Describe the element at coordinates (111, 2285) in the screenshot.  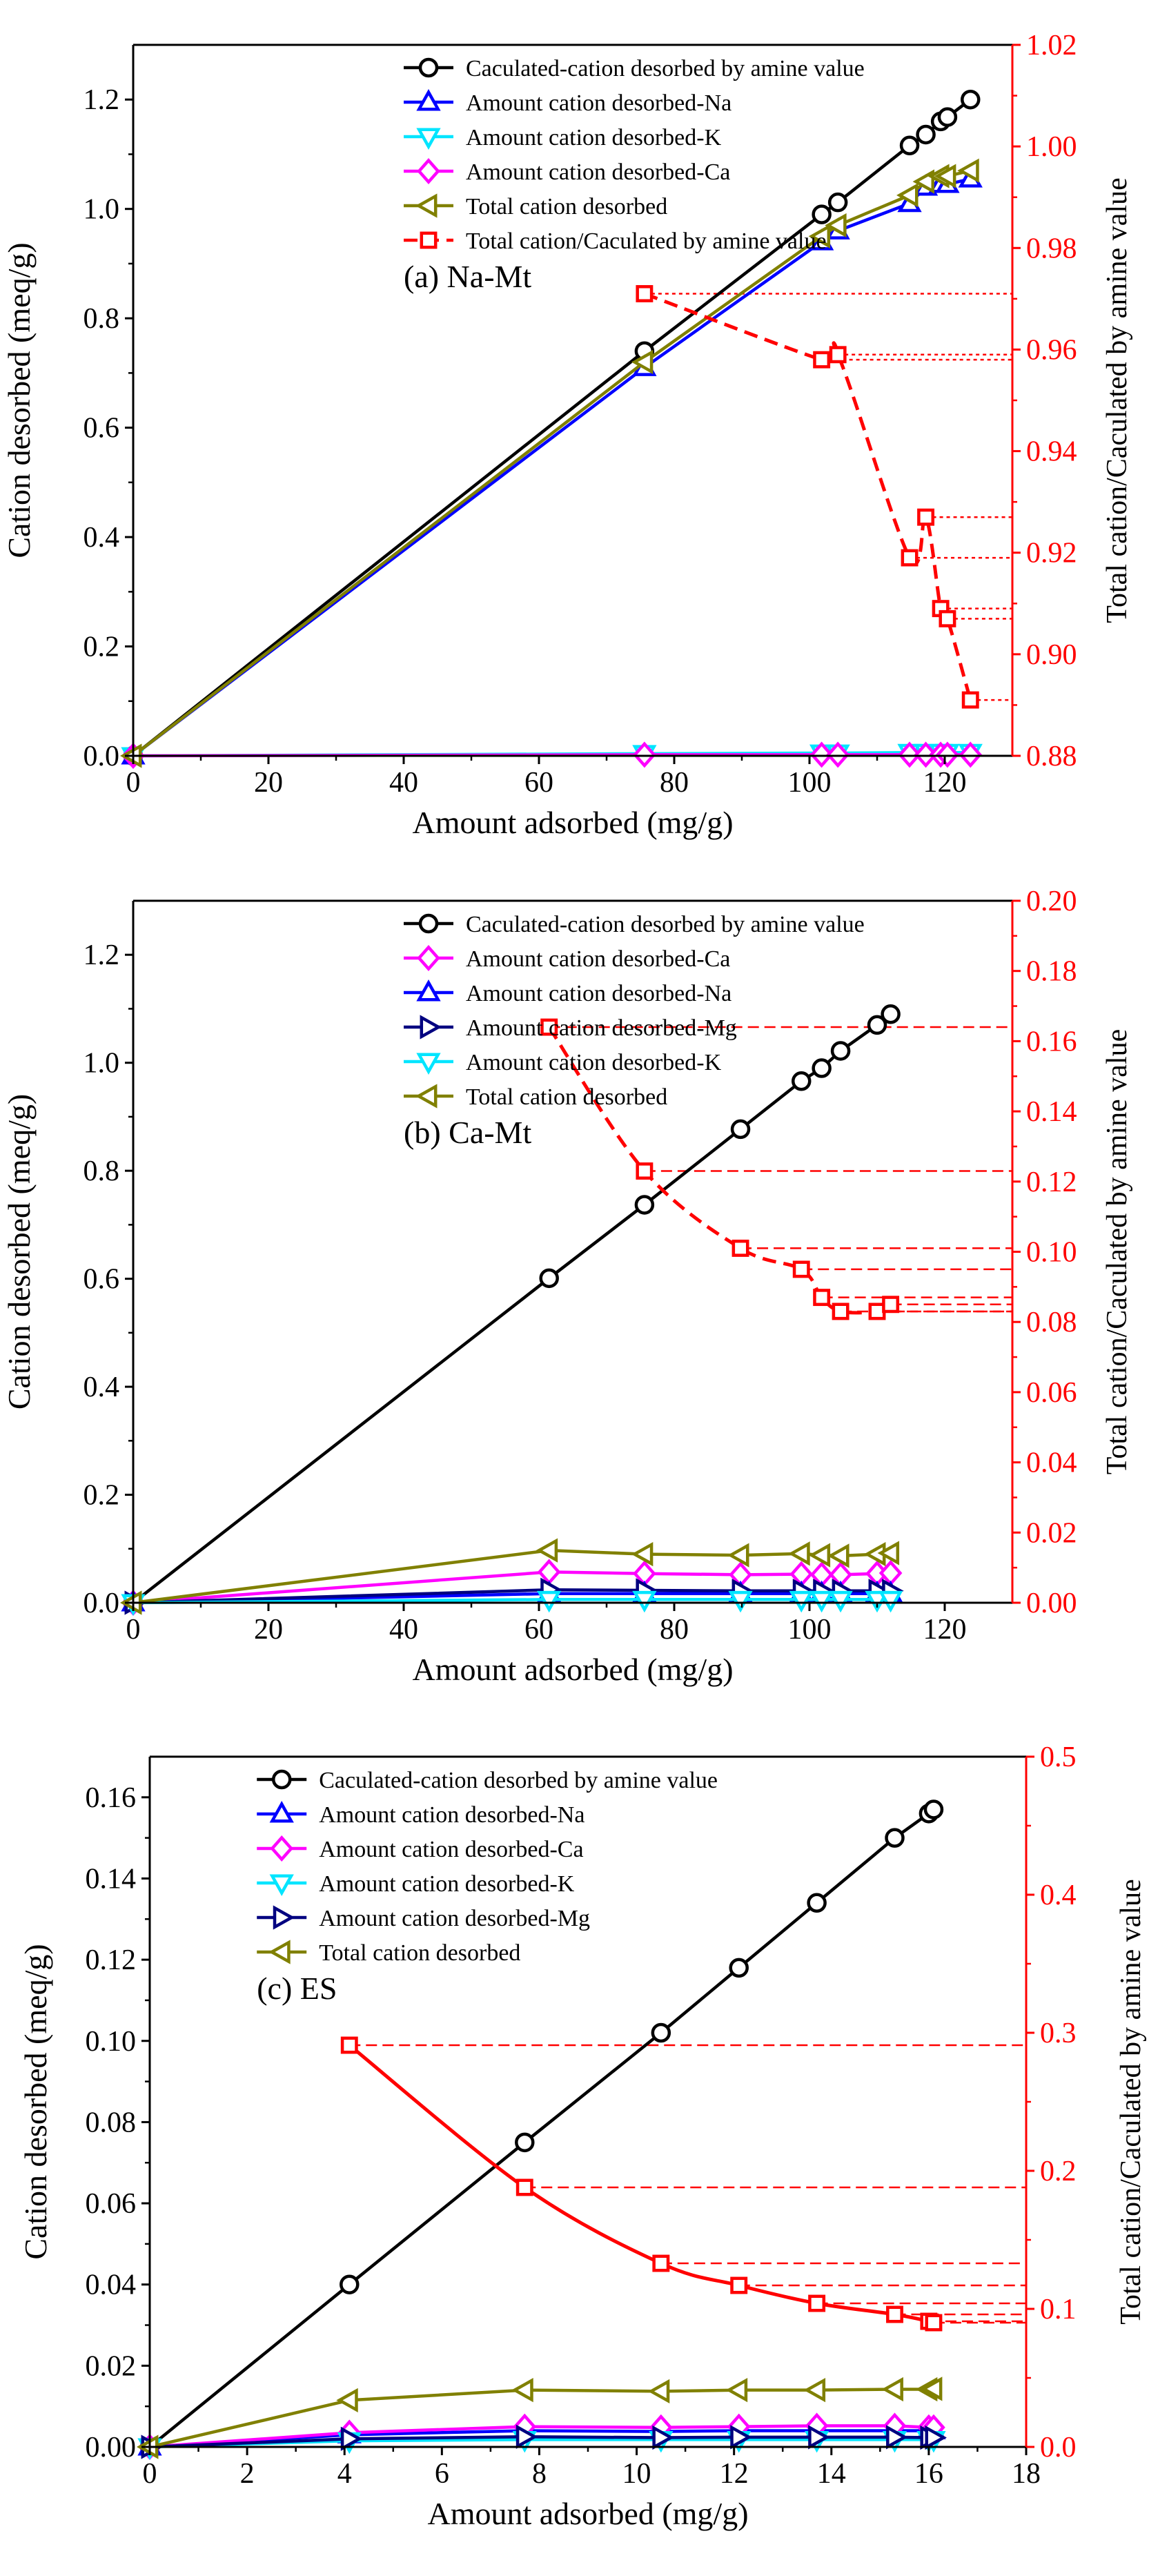
I see `y-tick-label: 0.04` at that location.